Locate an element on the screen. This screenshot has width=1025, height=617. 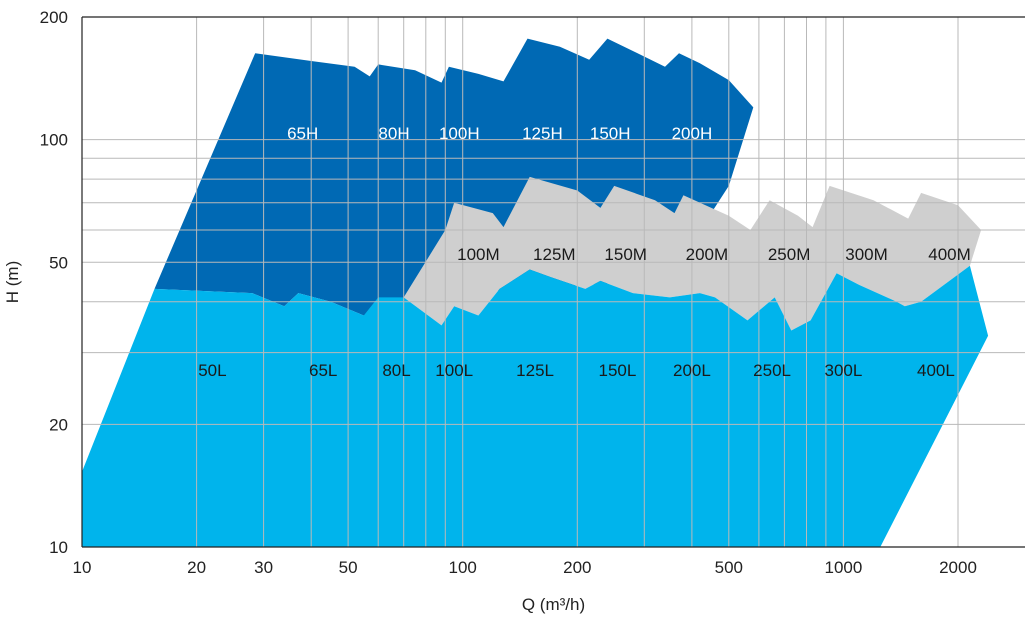
y-tick-label-100: 100 is located at coordinates (54, 140).